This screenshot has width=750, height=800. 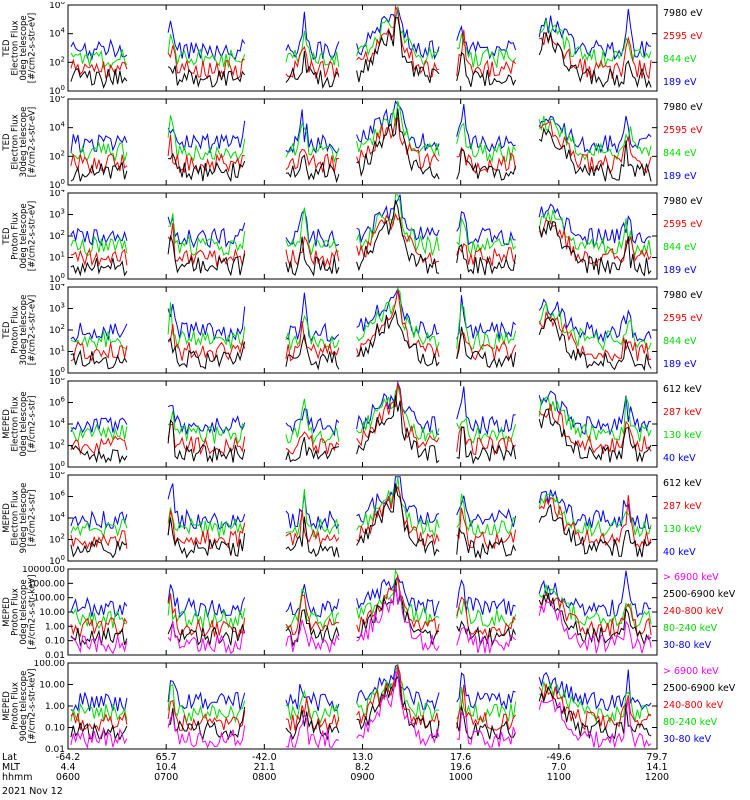 I want to click on x-tick-label: 1000, so click(x=461, y=777).